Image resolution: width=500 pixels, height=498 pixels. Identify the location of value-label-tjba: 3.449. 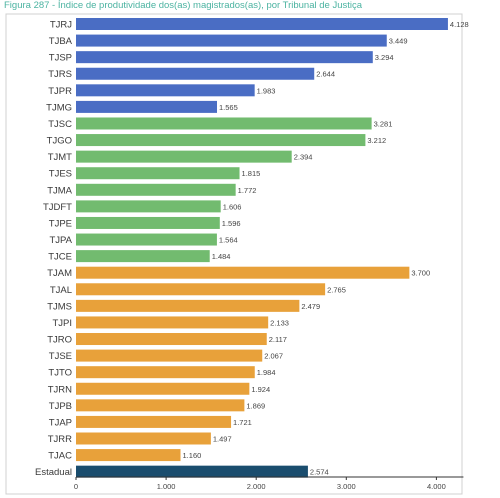
(398, 41).